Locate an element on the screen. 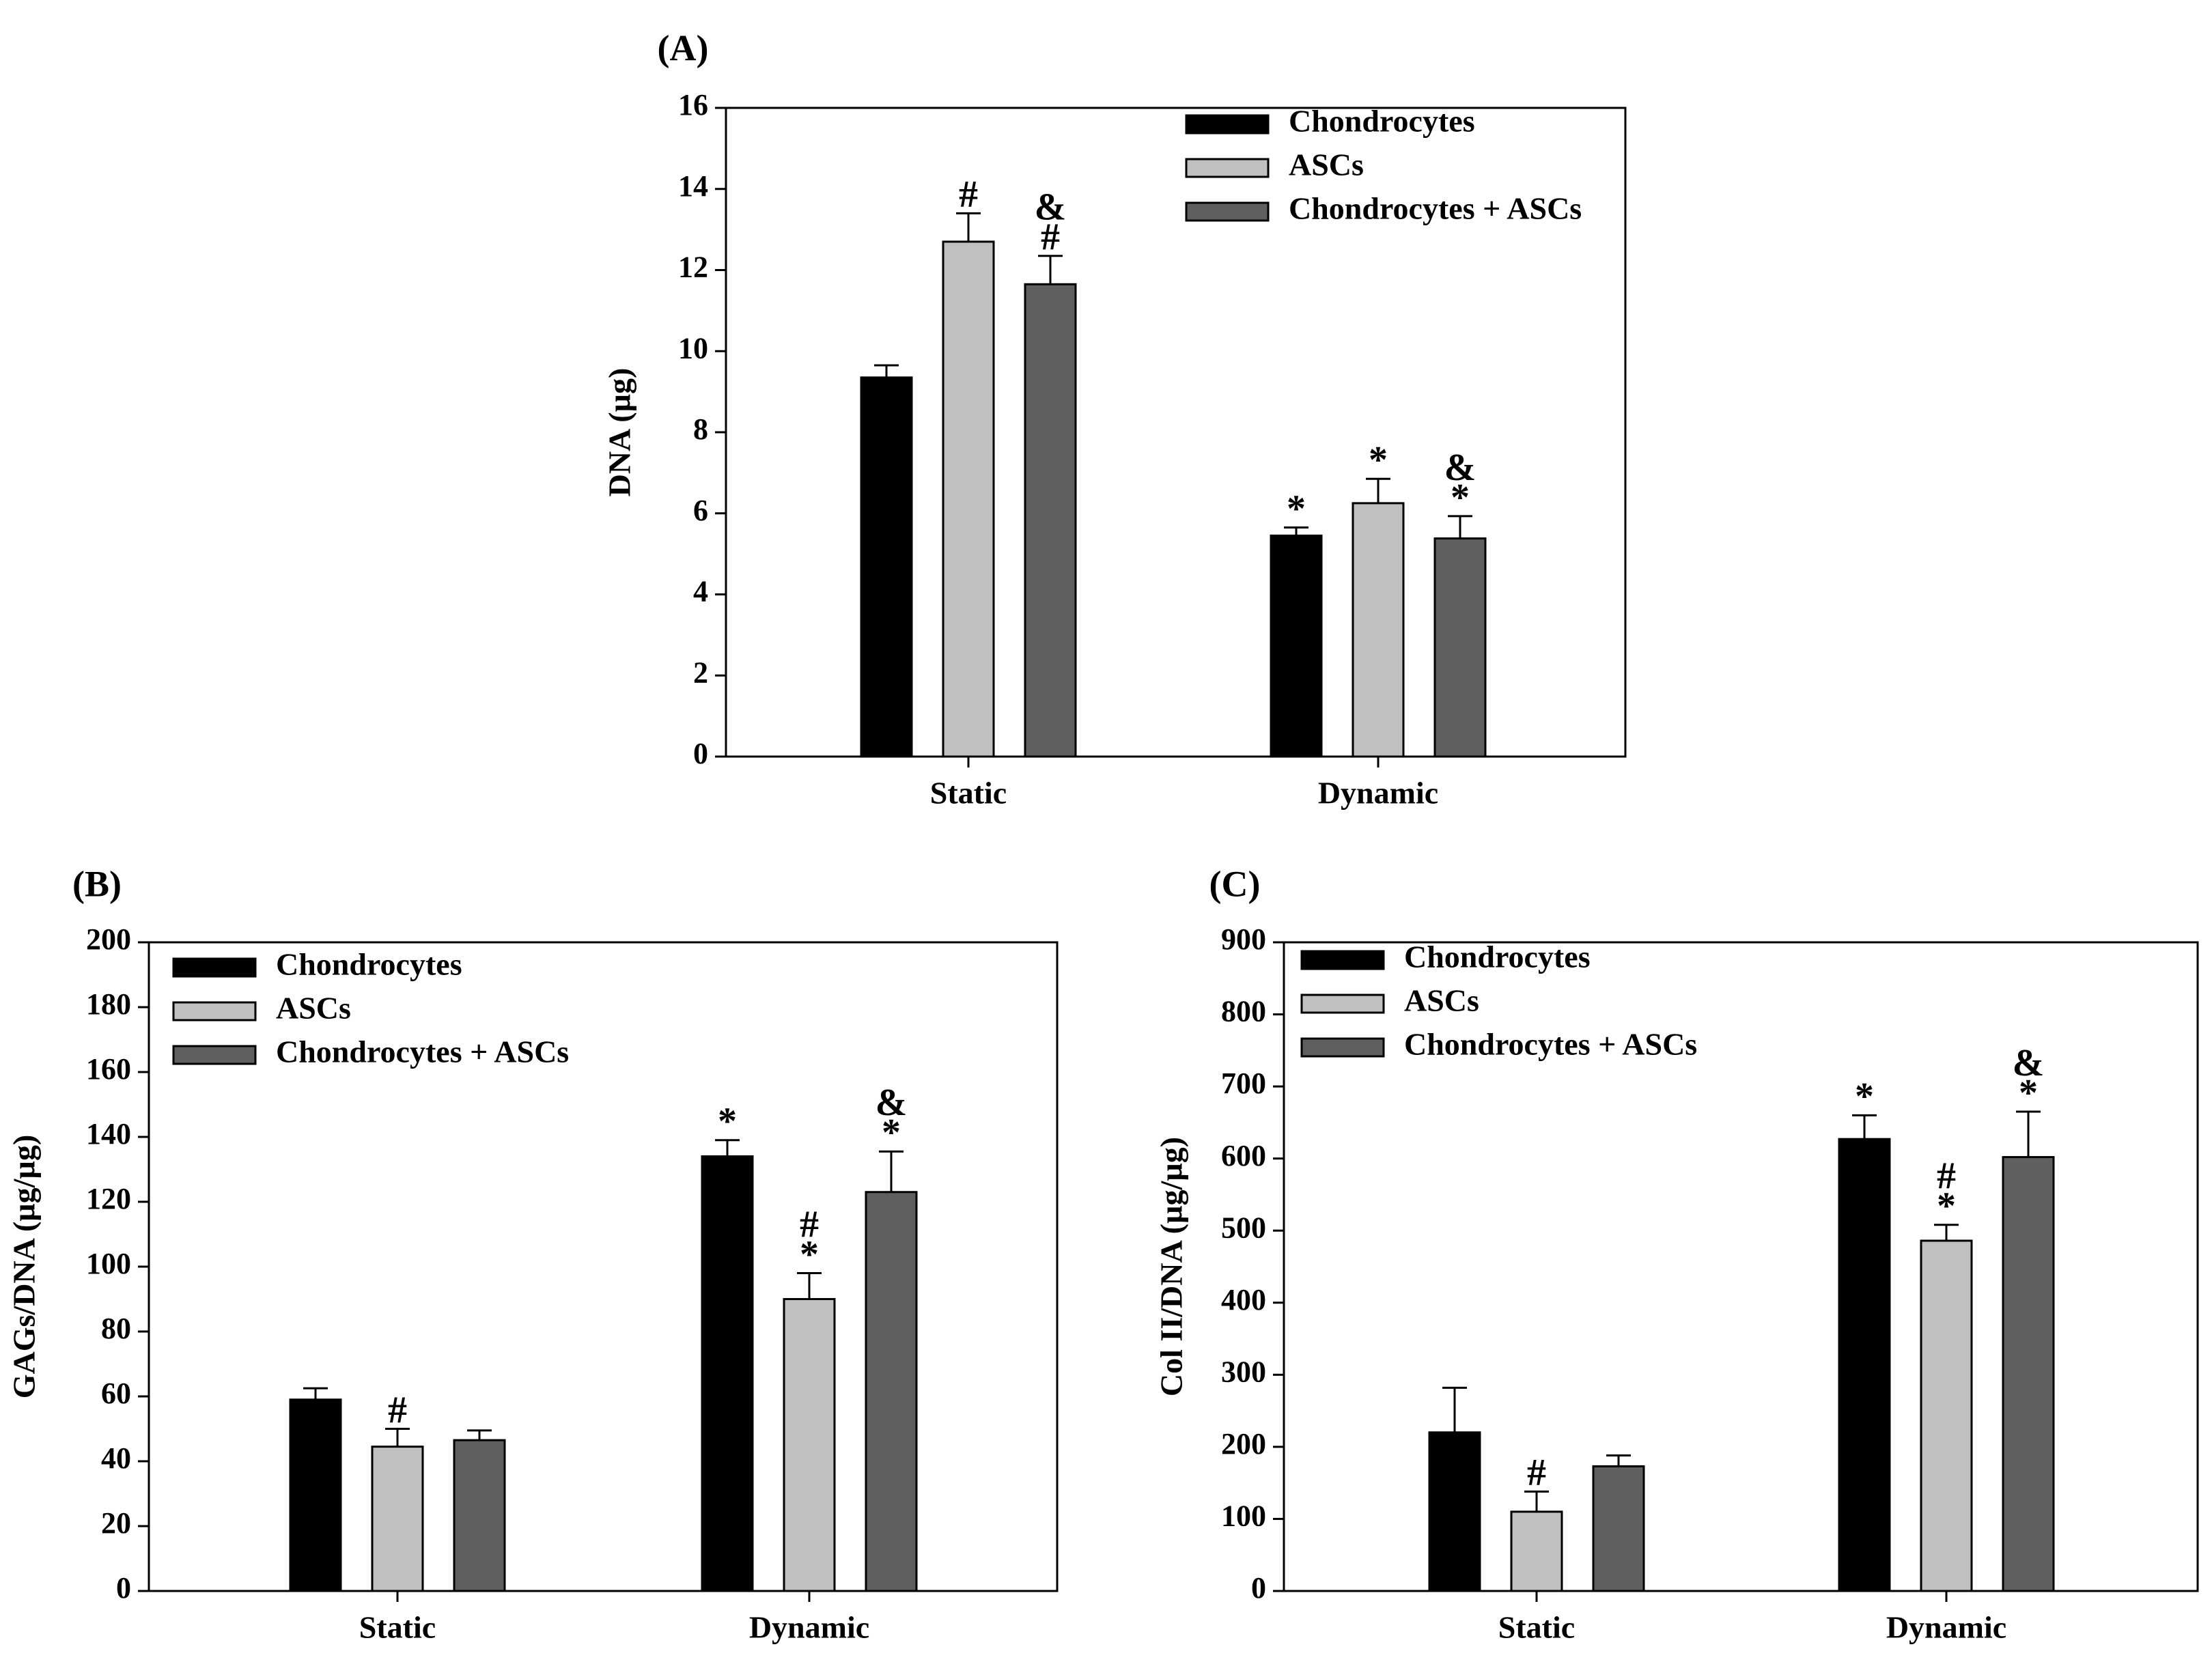 This screenshot has height=1662, width=2212. y-tick-label: 60 is located at coordinates (116, 1394).